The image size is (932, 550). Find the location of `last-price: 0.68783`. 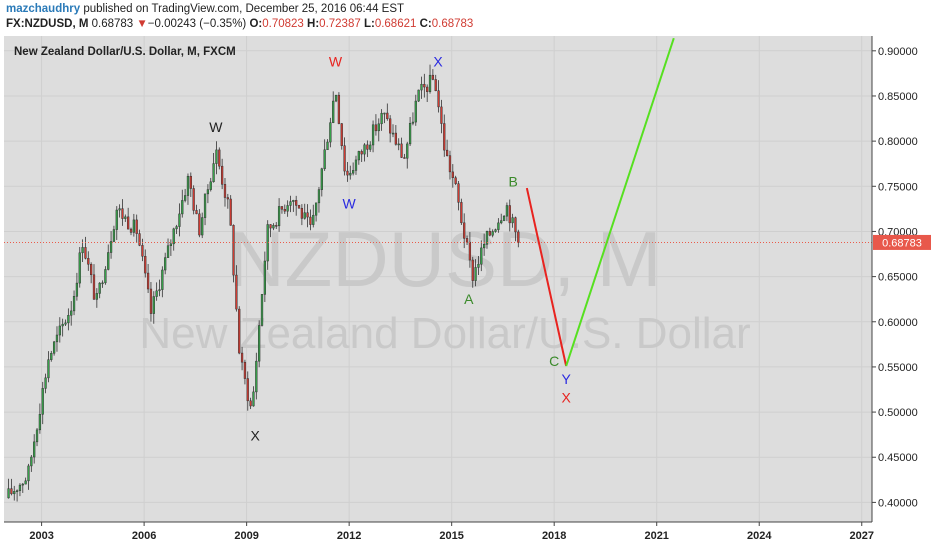

last-price: 0.68783 is located at coordinates (112, 24).